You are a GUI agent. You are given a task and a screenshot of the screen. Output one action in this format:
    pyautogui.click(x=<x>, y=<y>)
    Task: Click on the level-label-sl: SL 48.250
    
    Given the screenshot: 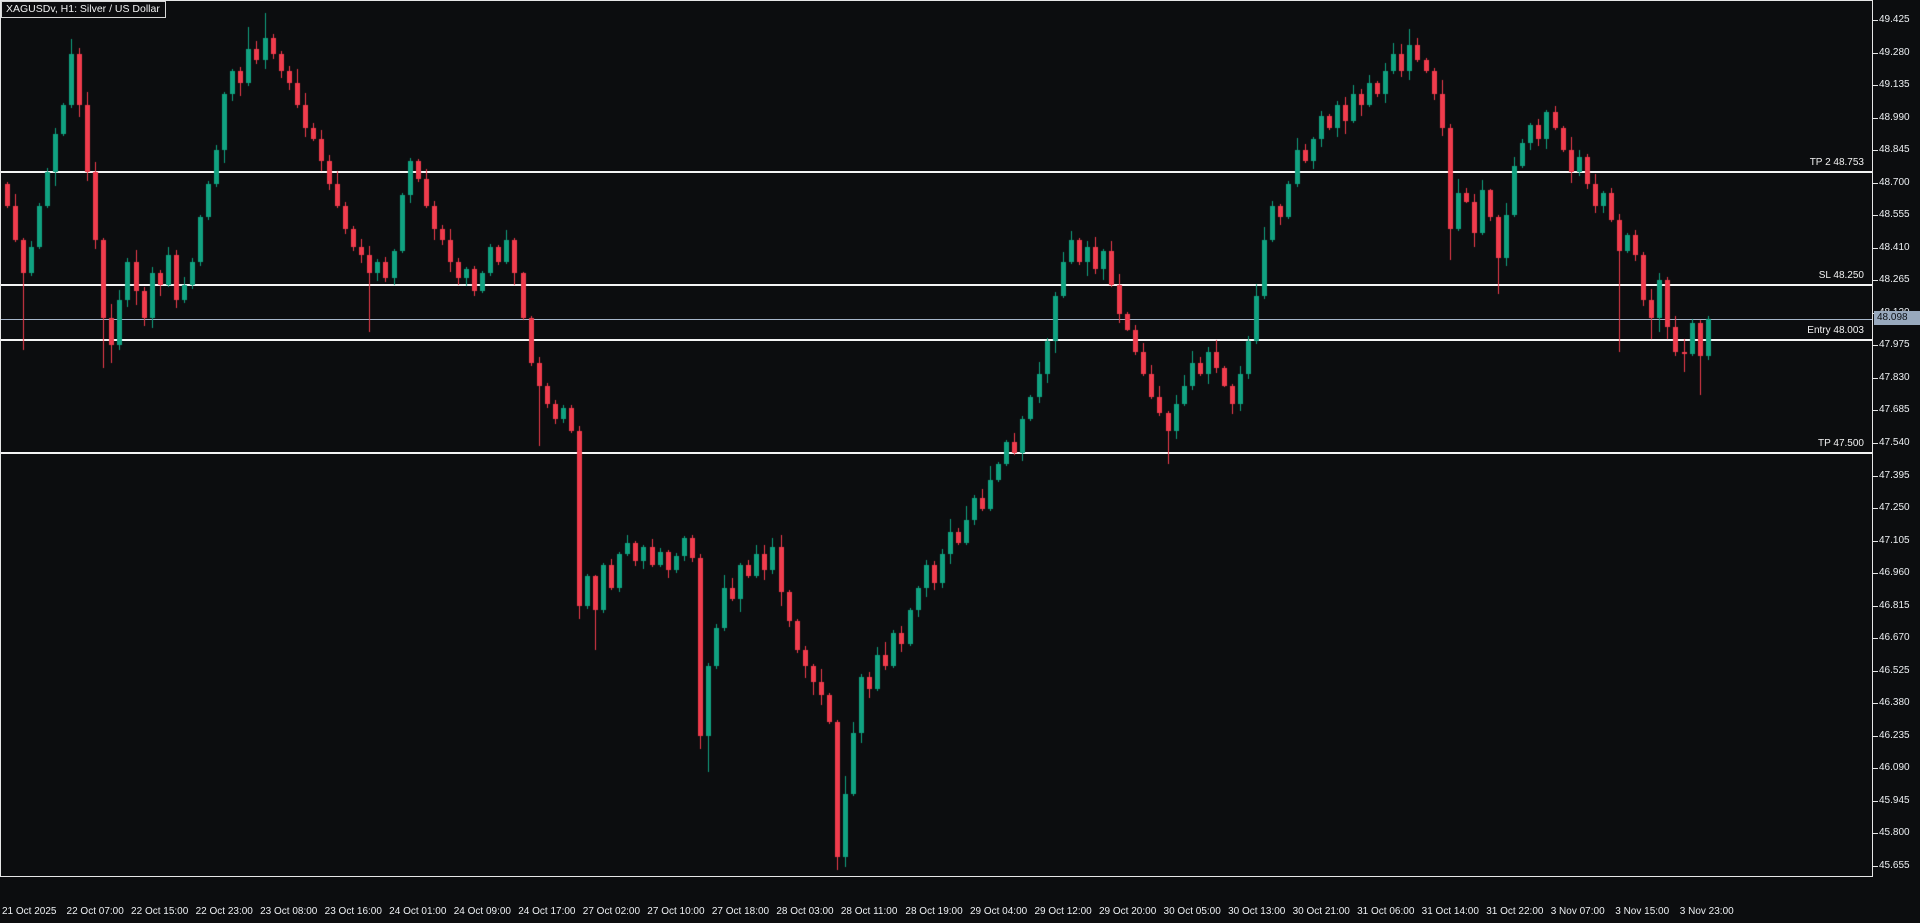 What is the action you would take?
    pyautogui.click(x=1841, y=275)
    